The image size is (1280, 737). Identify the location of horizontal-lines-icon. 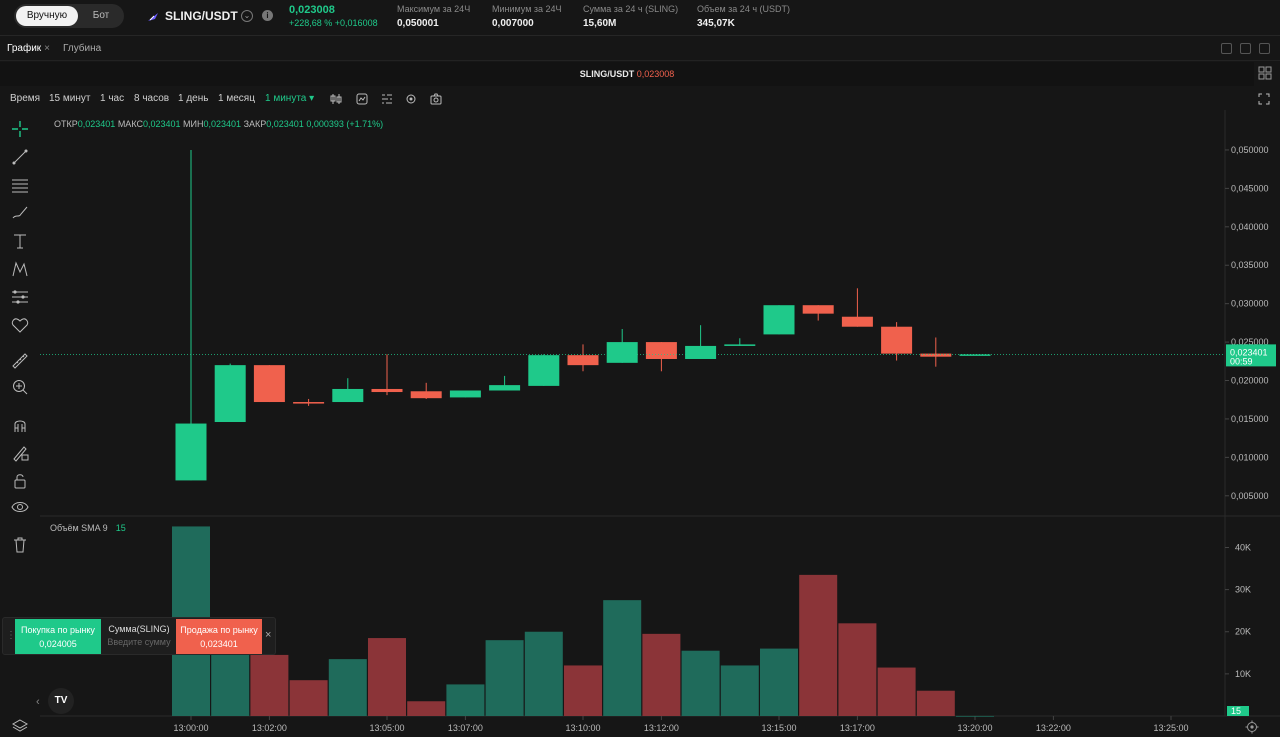
(20, 185).